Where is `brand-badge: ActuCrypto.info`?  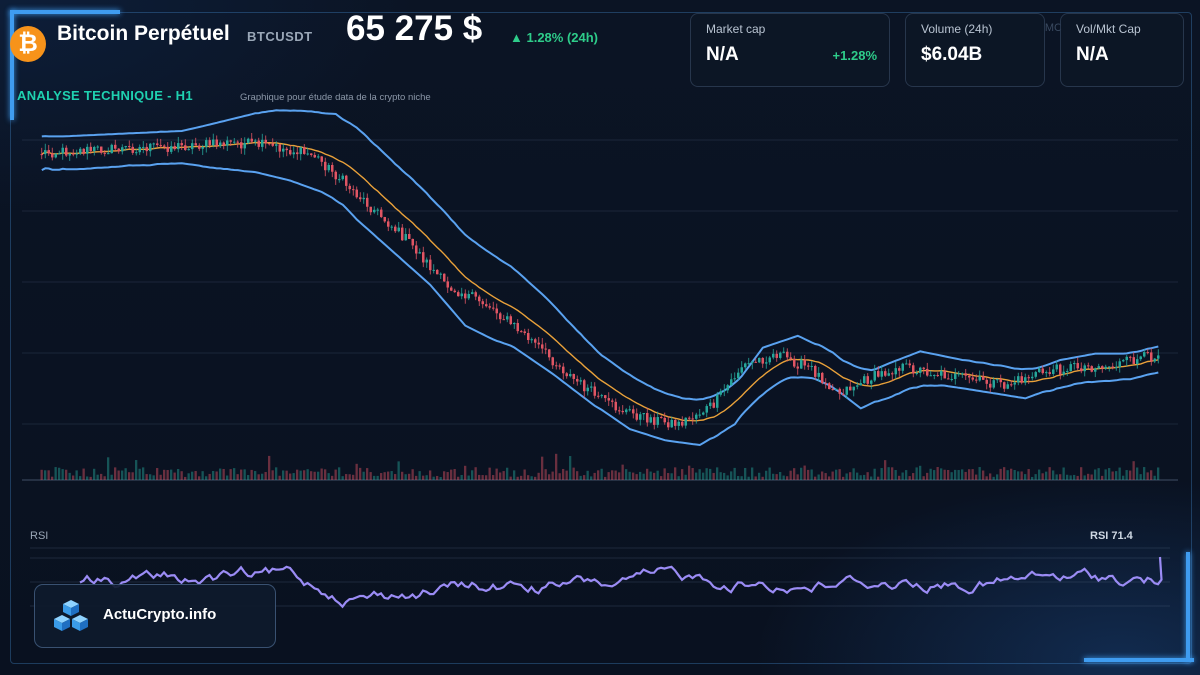
brand-badge: ActuCrypto.info is located at coordinates (155, 616).